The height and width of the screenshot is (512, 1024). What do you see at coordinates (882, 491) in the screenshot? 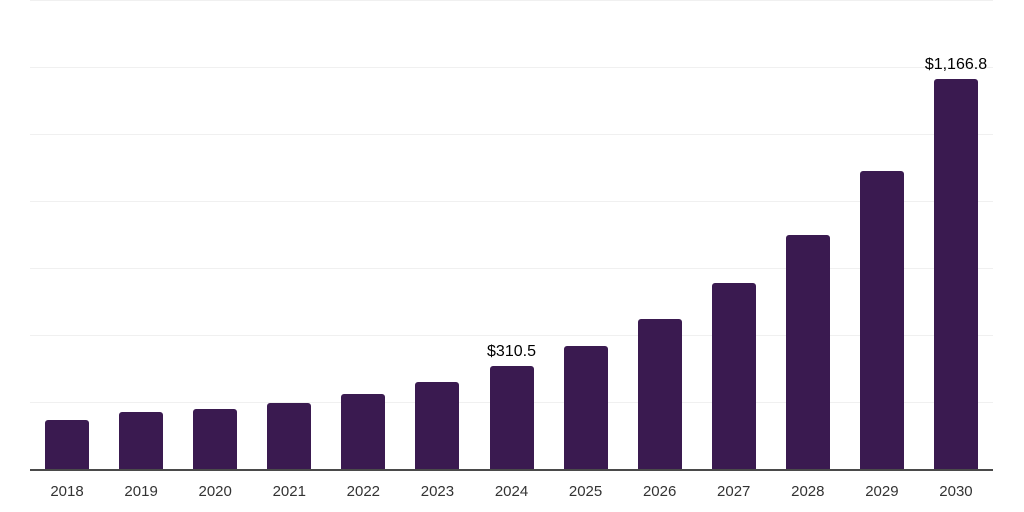
I see `x-tick-2029: 2029` at bounding box center [882, 491].